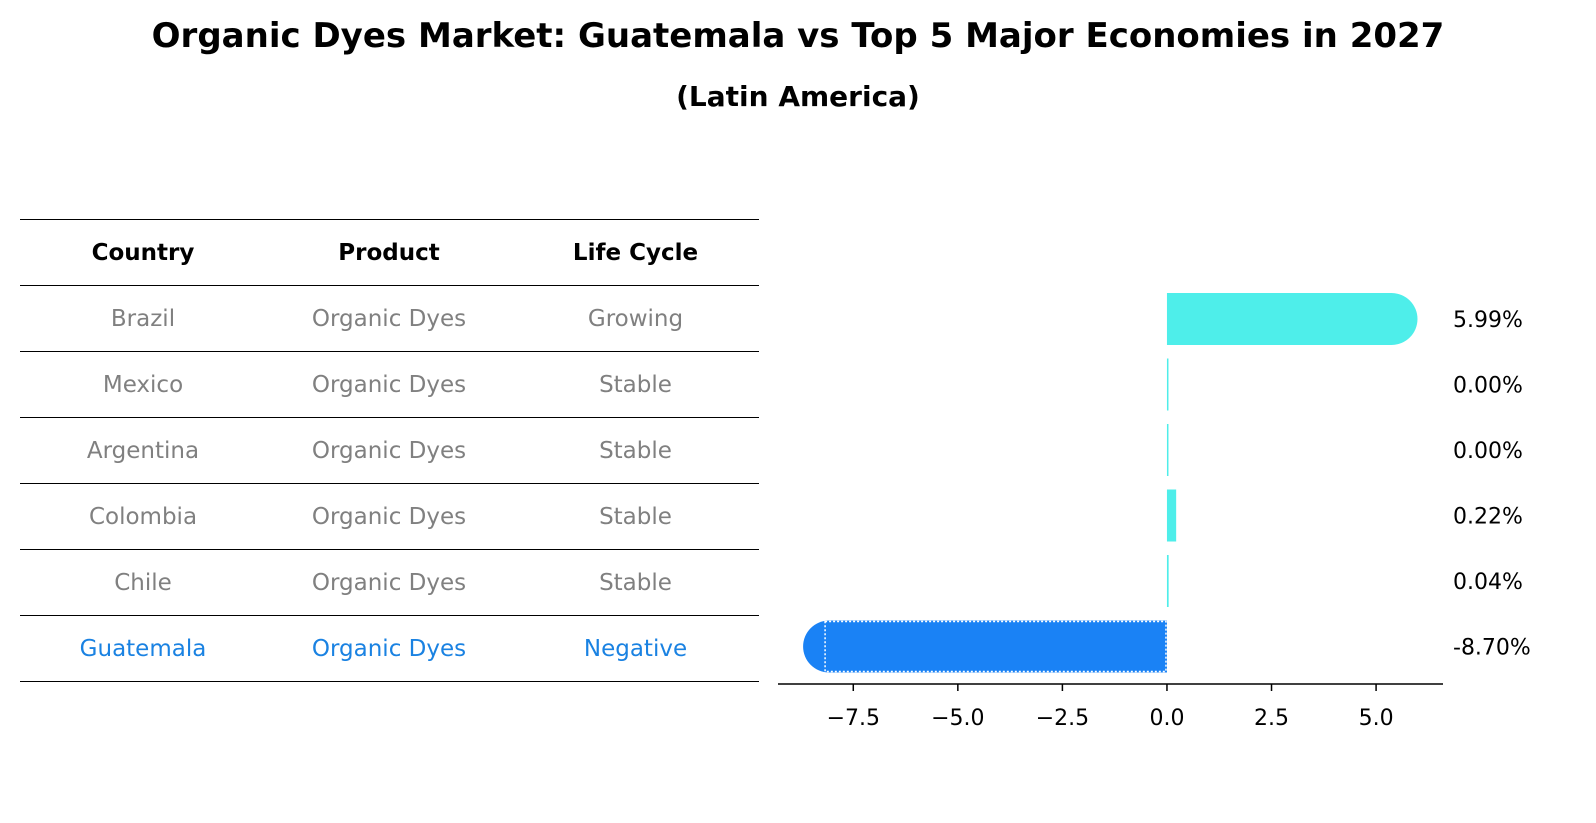 This screenshot has width=1596, height=823. I want to click on x-tick-label: −7.5, so click(853, 718).